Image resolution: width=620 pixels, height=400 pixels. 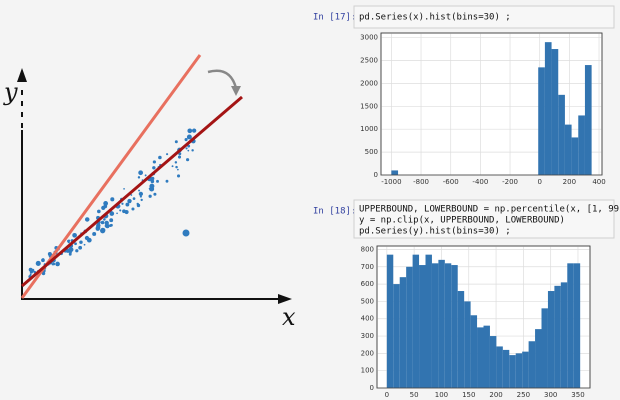 What do you see at coordinates (414, 395) in the screenshot?
I see `x-tick-label: 50` at bounding box center [414, 395].